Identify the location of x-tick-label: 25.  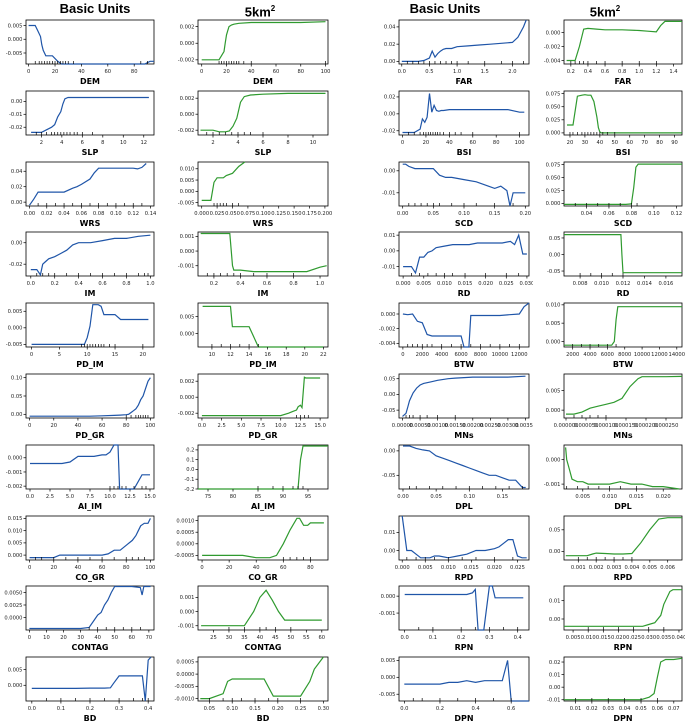
(213, 638).